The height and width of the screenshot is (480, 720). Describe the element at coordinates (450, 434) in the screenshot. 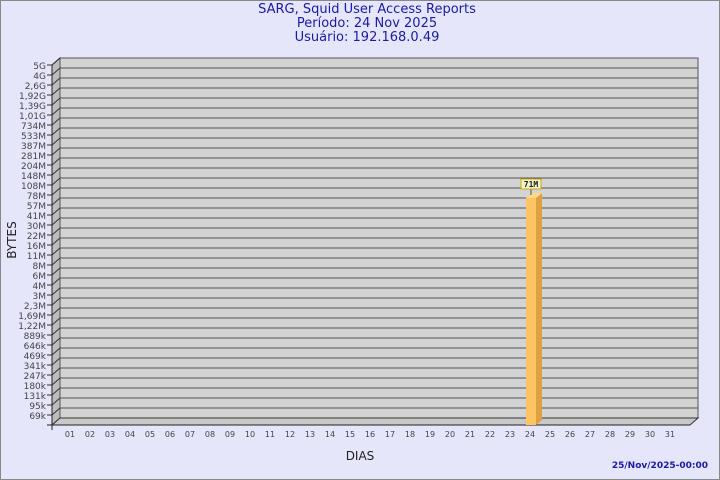

I see `x-tick-label: 20` at that location.